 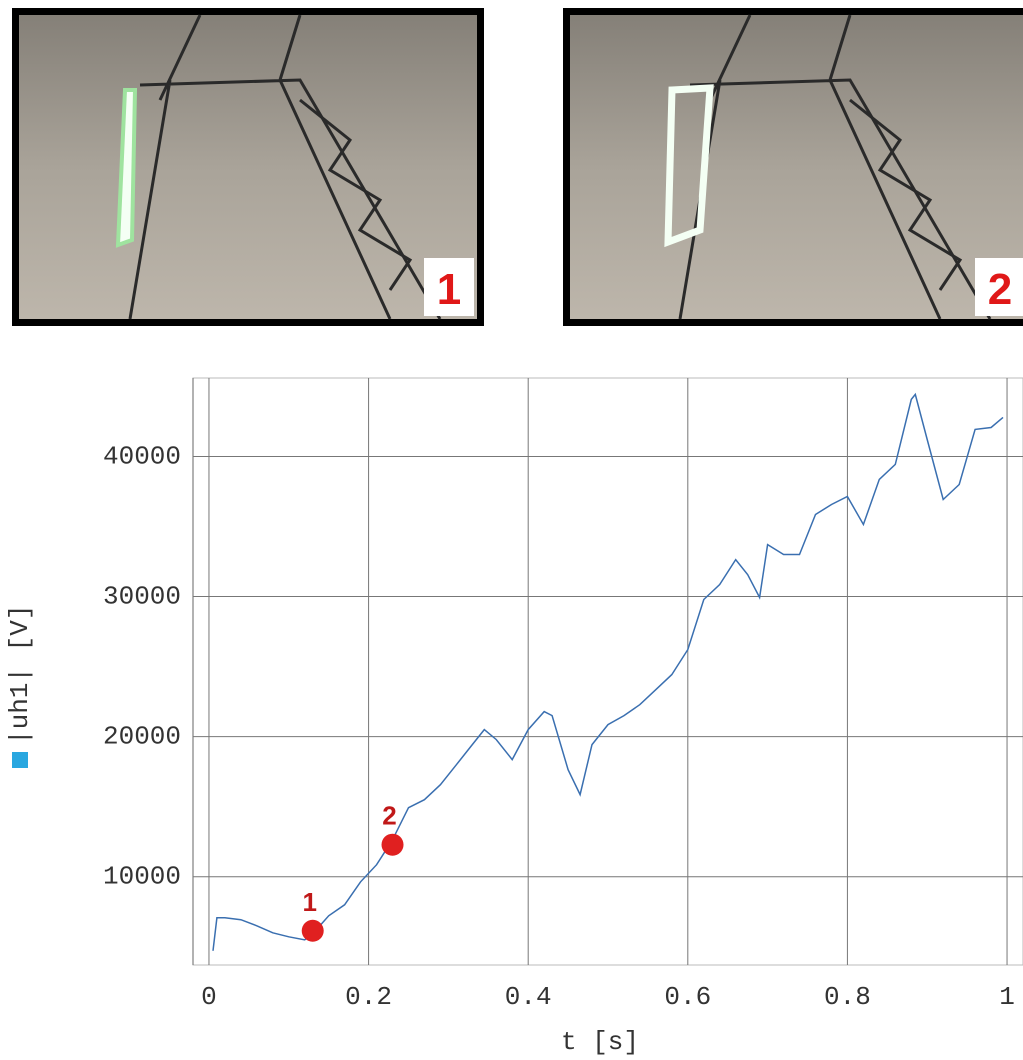 What do you see at coordinates (389, 816) in the screenshot?
I see `annotation-label: 2` at bounding box center [389, 816].